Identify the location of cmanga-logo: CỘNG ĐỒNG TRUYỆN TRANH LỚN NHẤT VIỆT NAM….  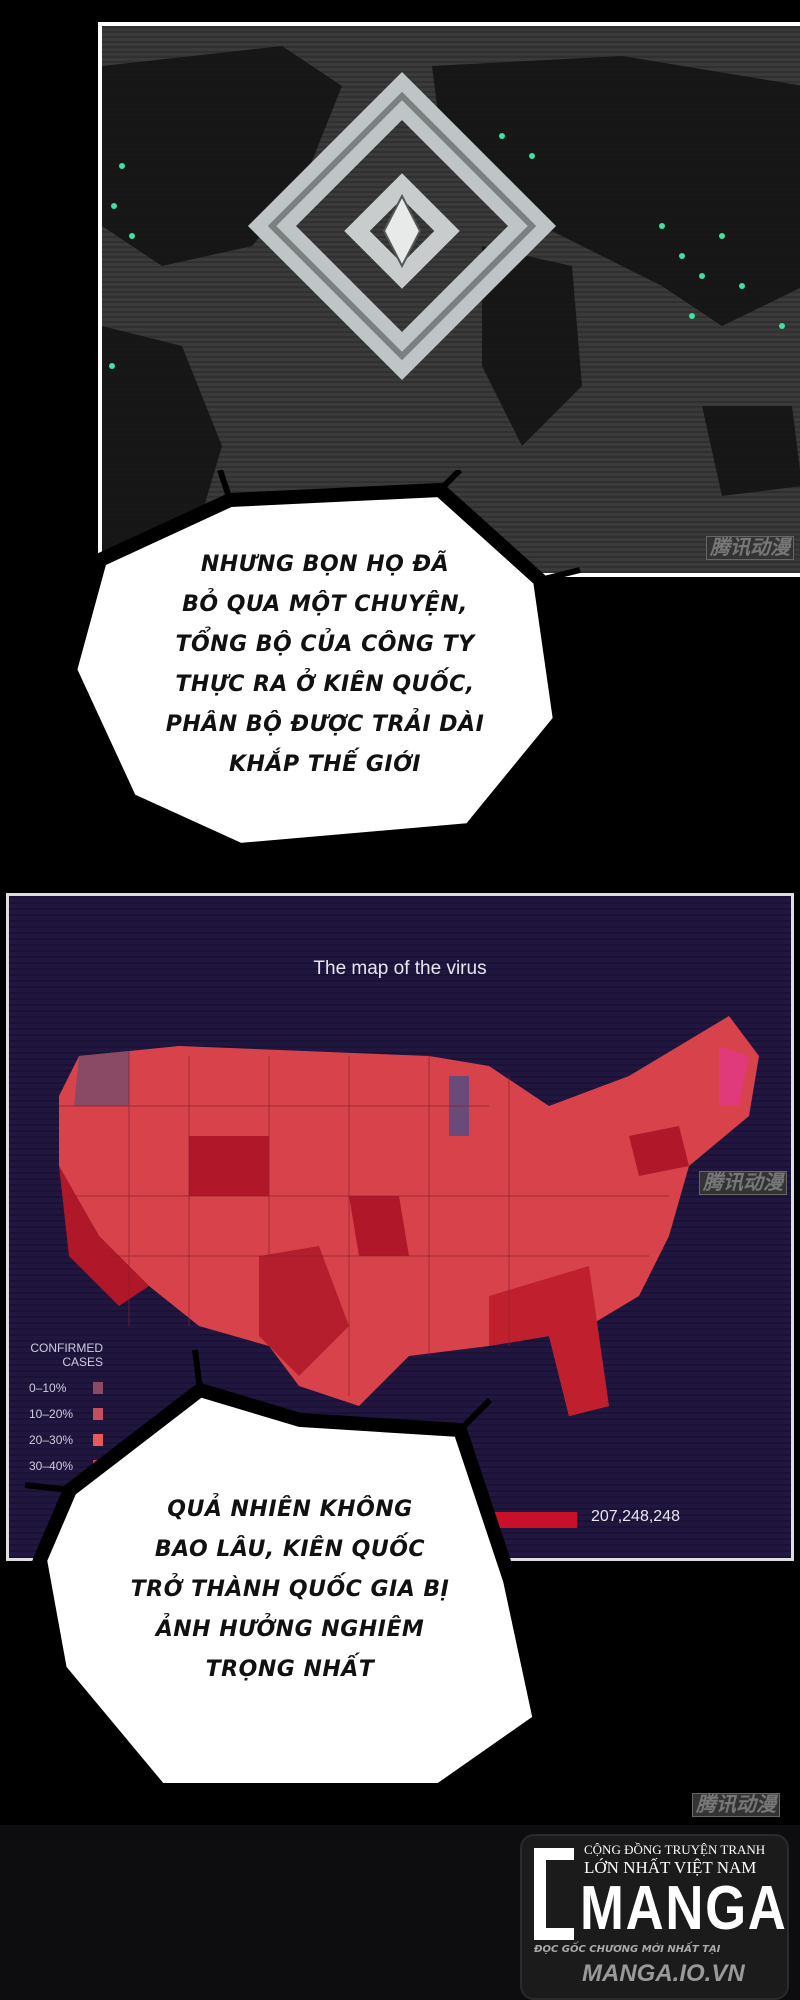
(654, 1917).